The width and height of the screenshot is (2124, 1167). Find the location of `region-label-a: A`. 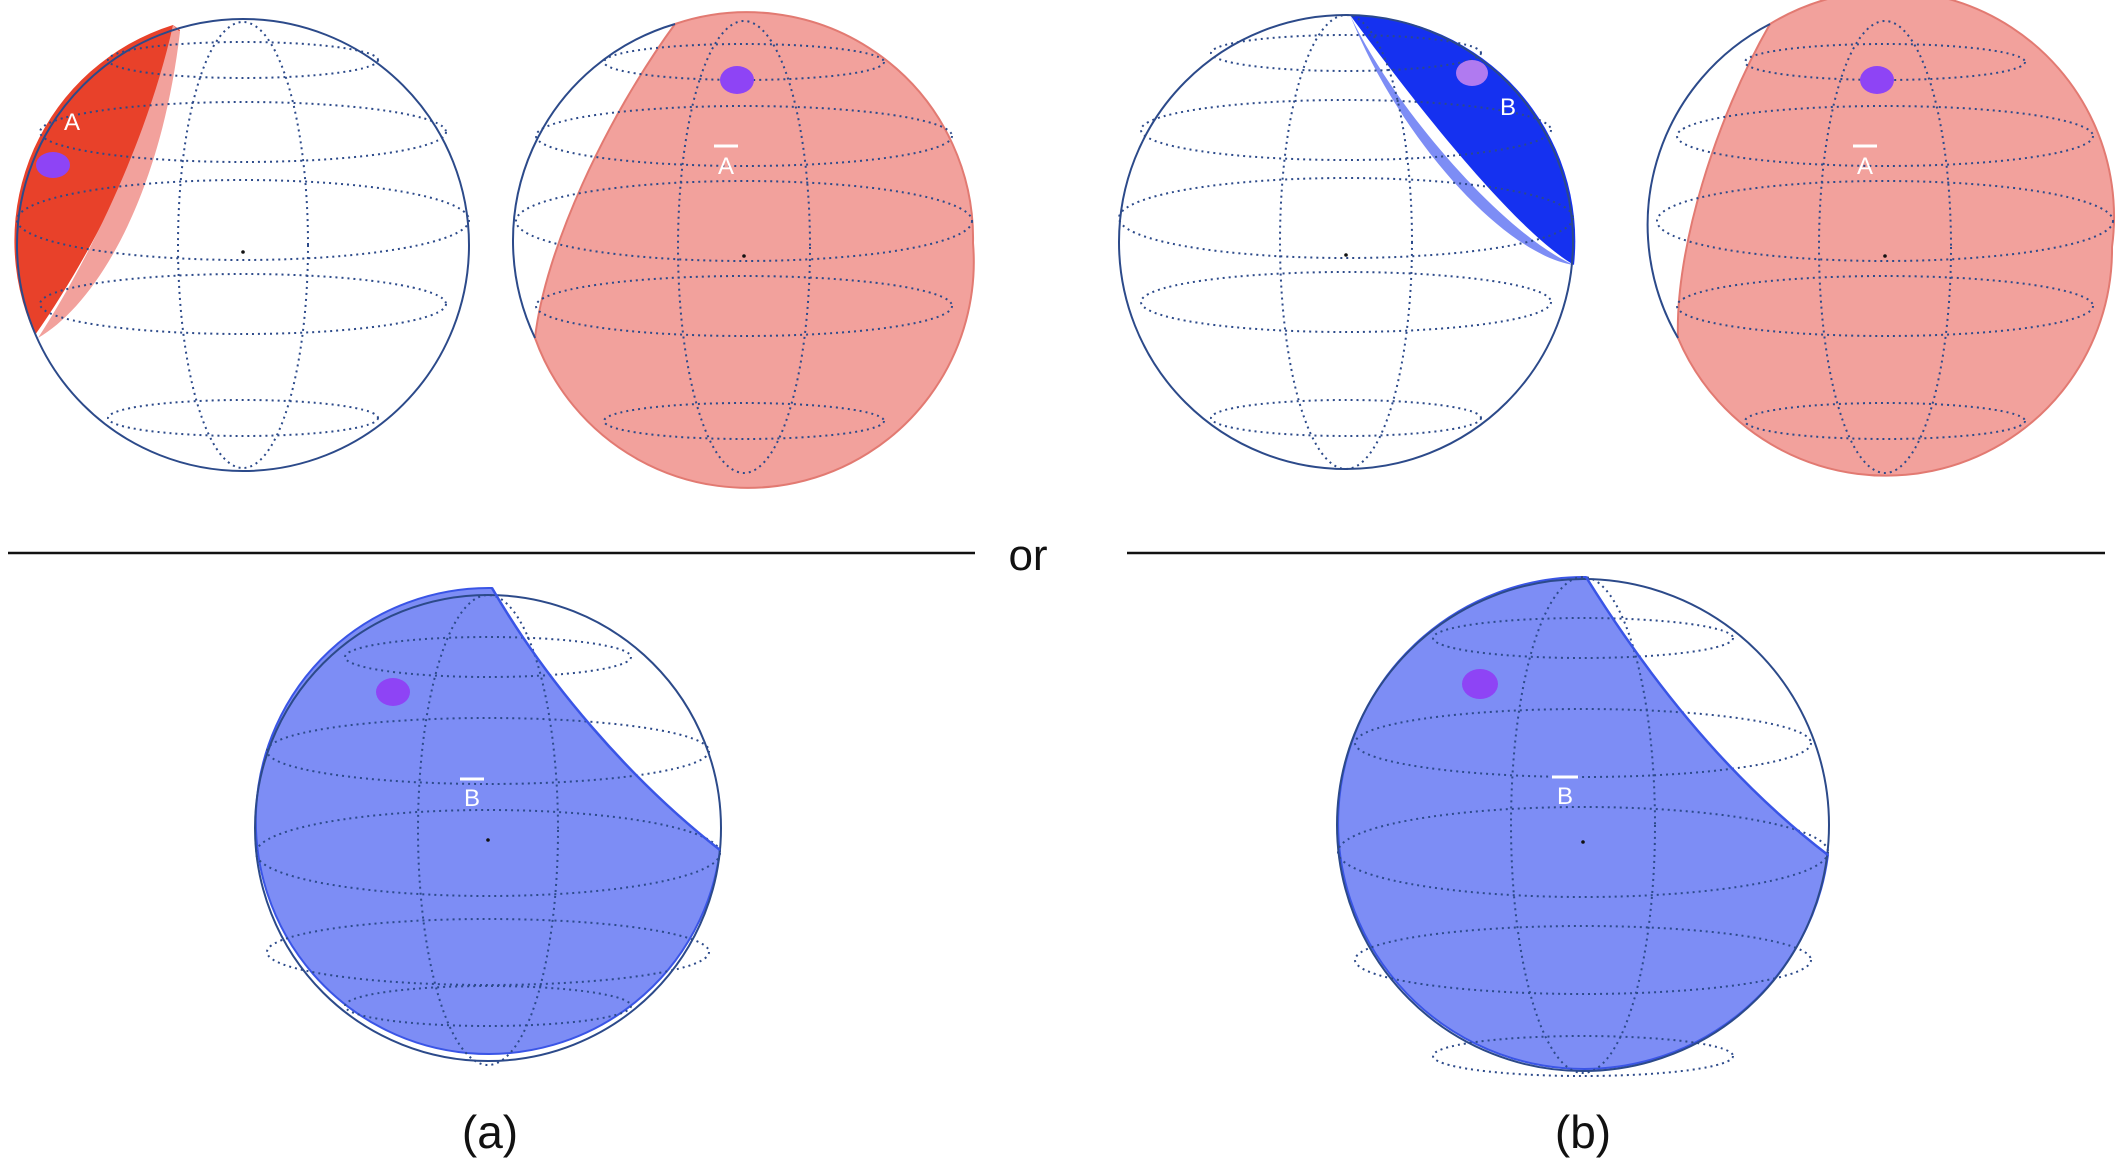

region-label-a: A is located at coordinates (72, 122).